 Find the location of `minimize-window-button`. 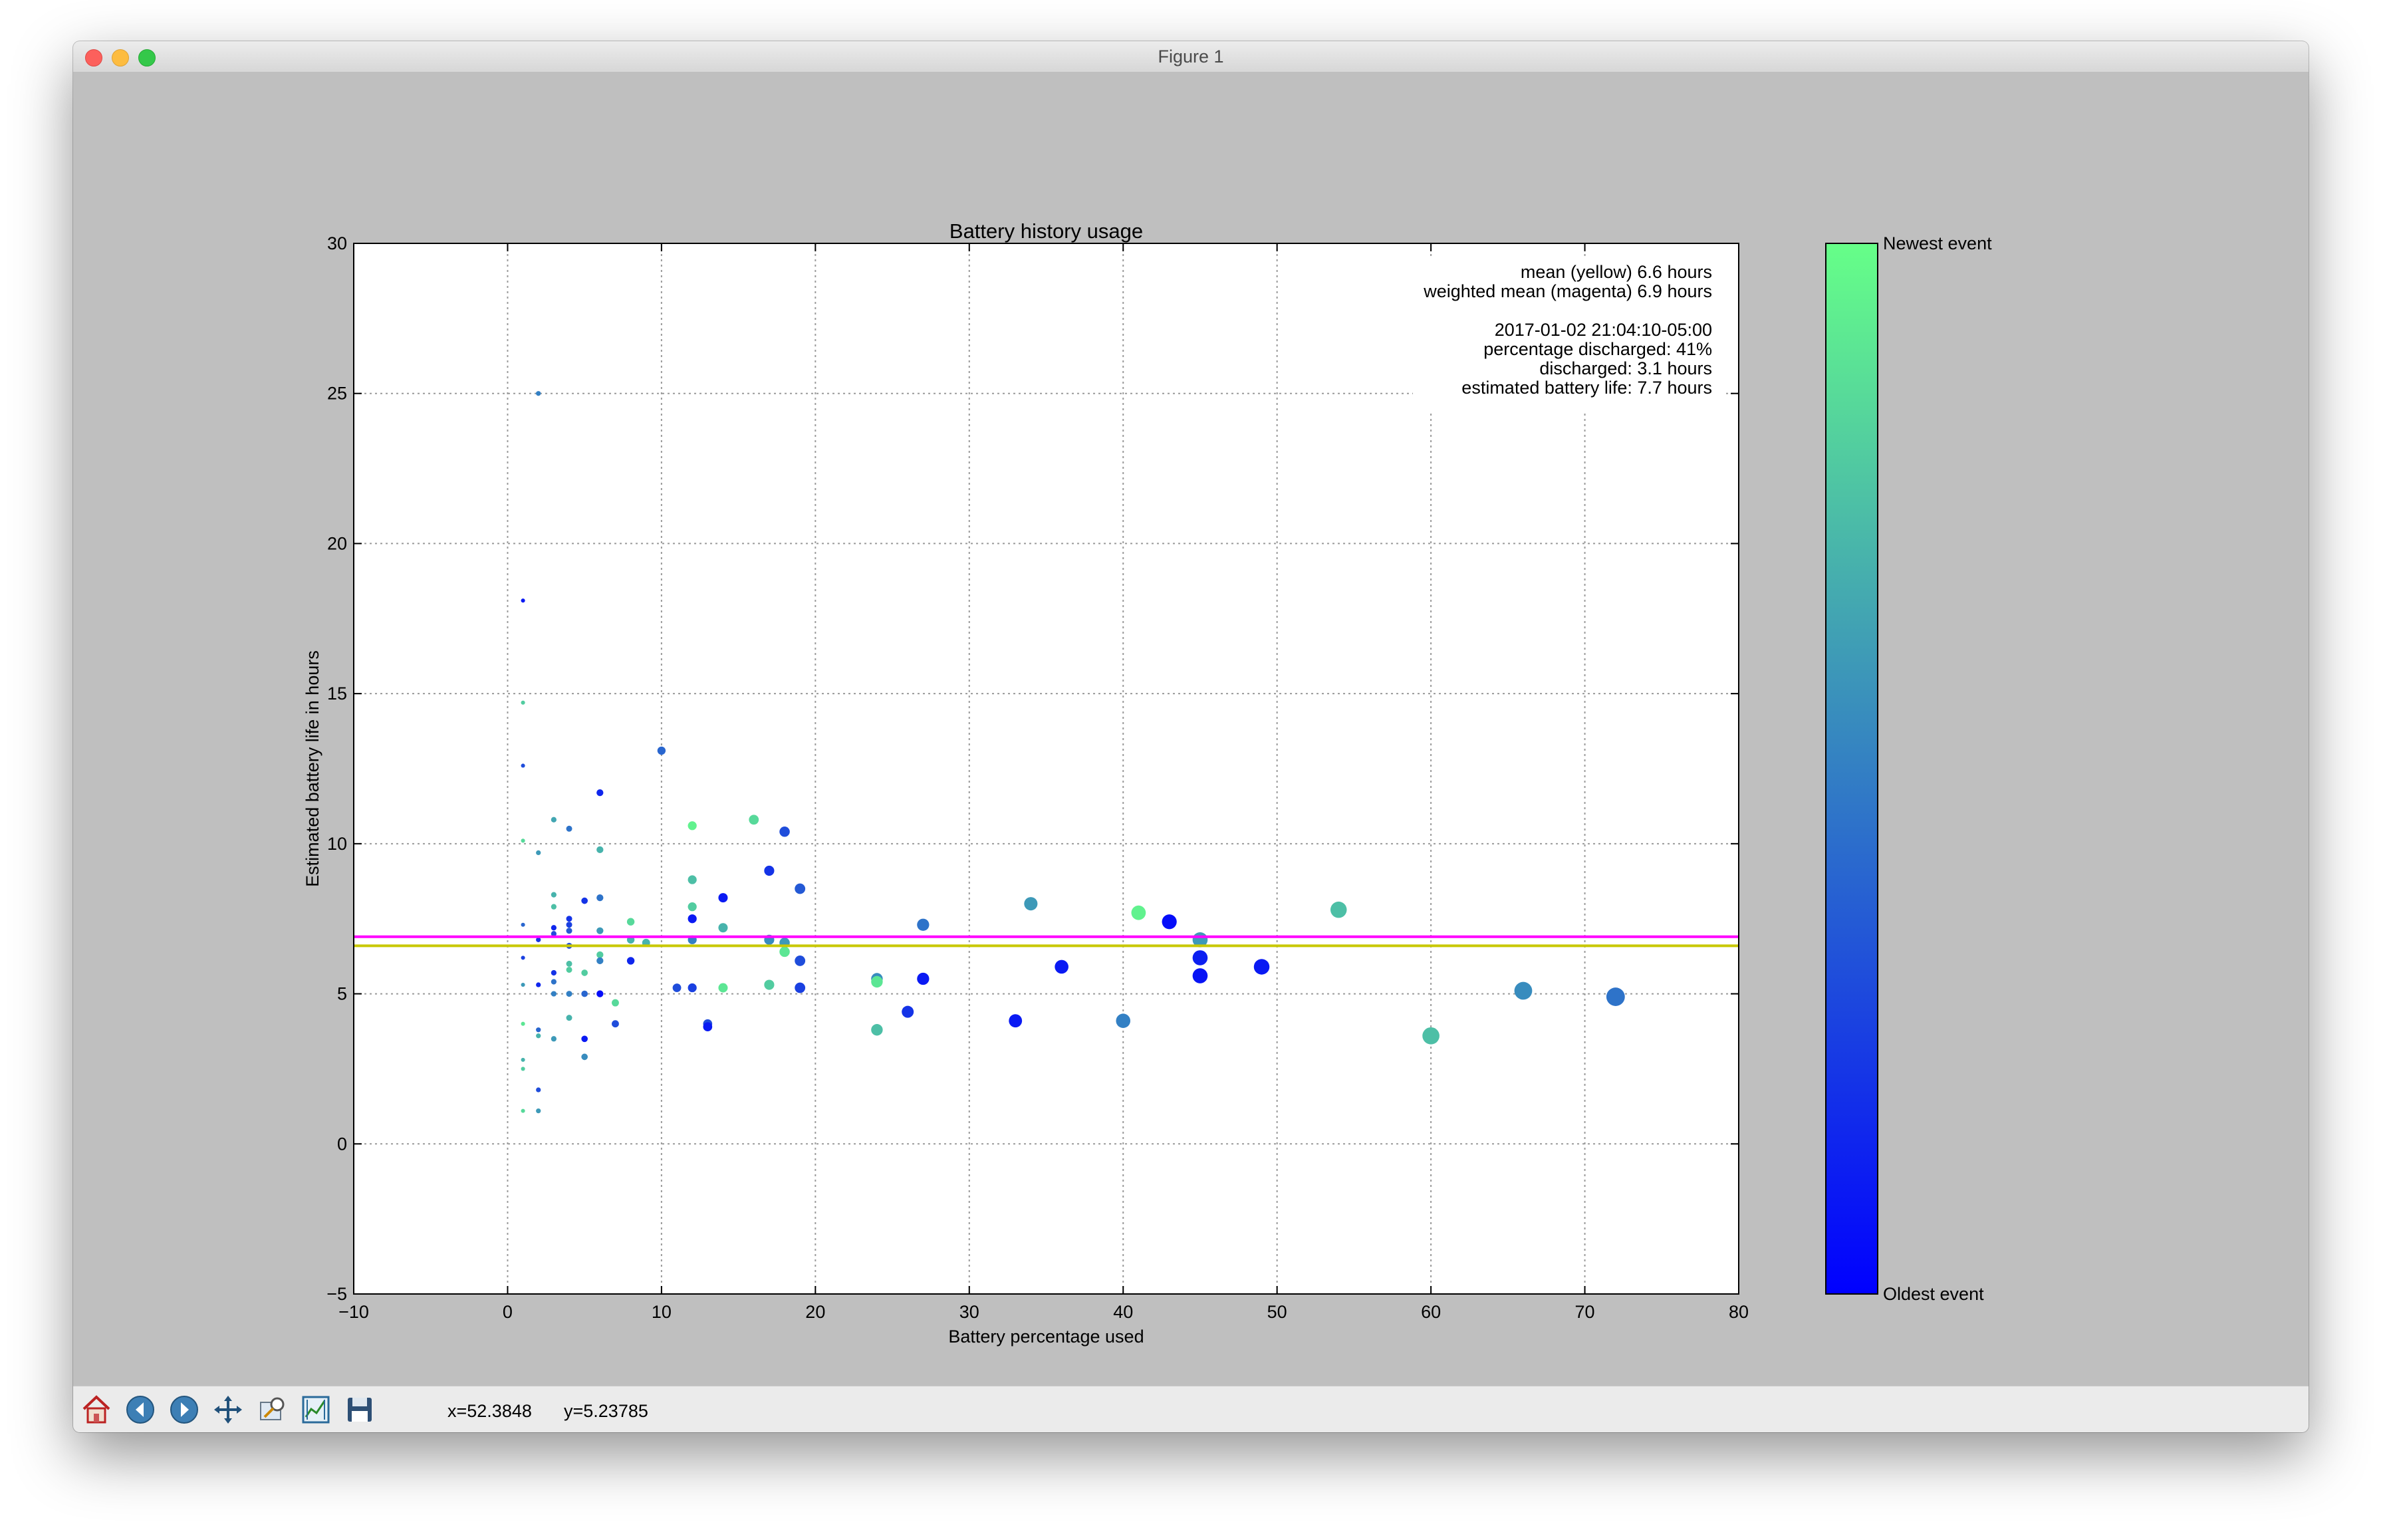

minimize-window-button is located at coordinates (121, 57).